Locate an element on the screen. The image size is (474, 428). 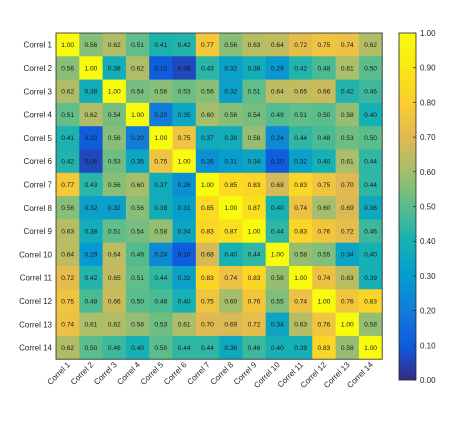
heatmap-cell-label: 0.76 is located at coordinates (347, 301).